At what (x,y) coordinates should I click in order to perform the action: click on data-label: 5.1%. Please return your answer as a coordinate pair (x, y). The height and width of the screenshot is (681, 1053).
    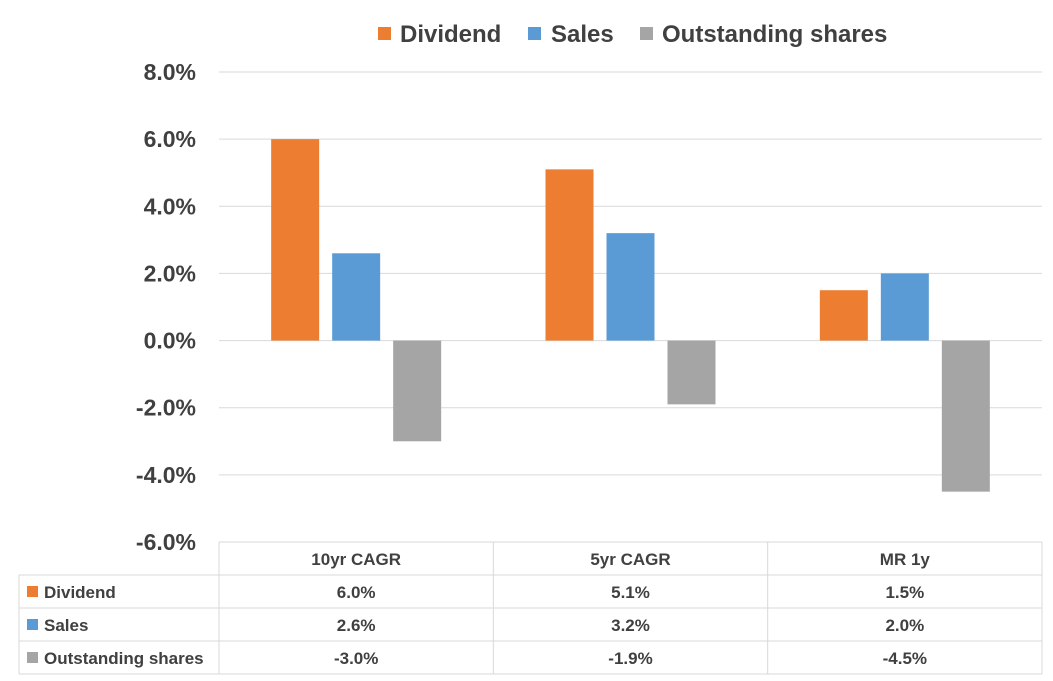
    Looking at the image, I should click on (630, 592).